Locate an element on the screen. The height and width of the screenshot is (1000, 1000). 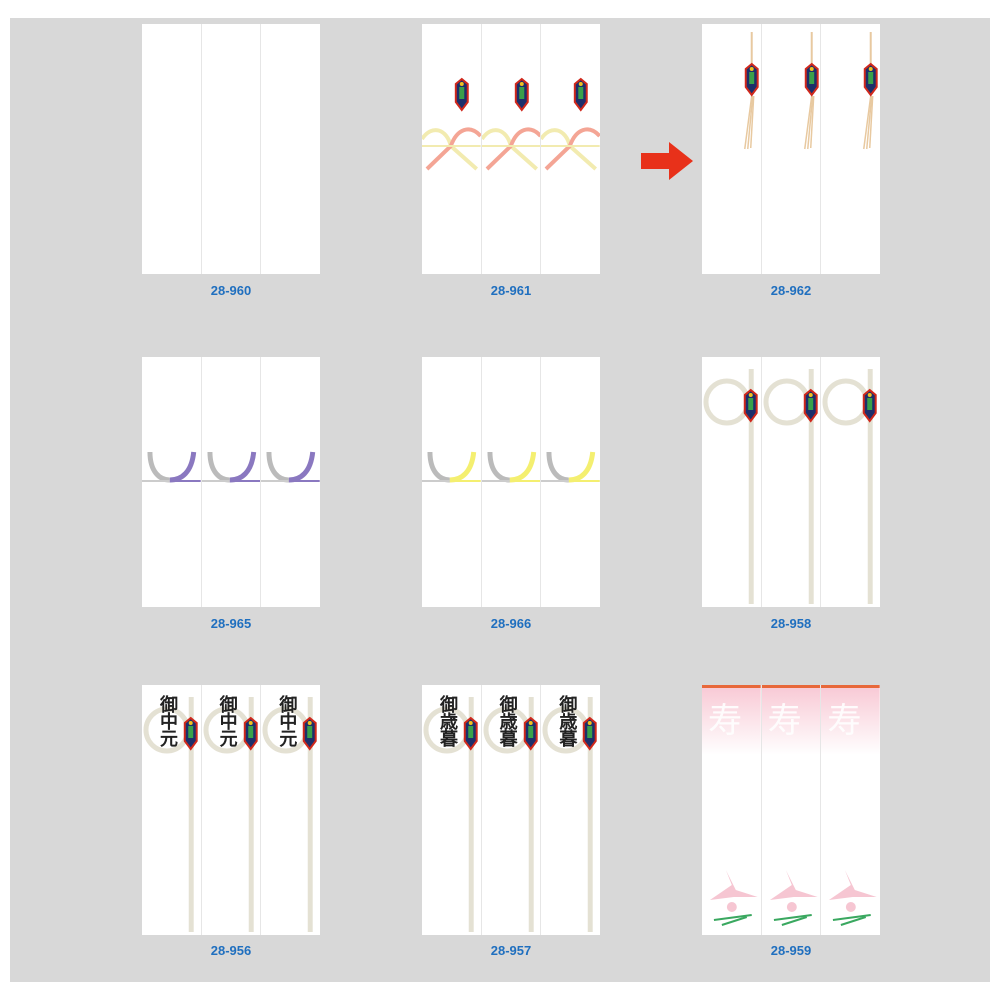
product-code-label: 28-960 is located at coordinates (231, 290).